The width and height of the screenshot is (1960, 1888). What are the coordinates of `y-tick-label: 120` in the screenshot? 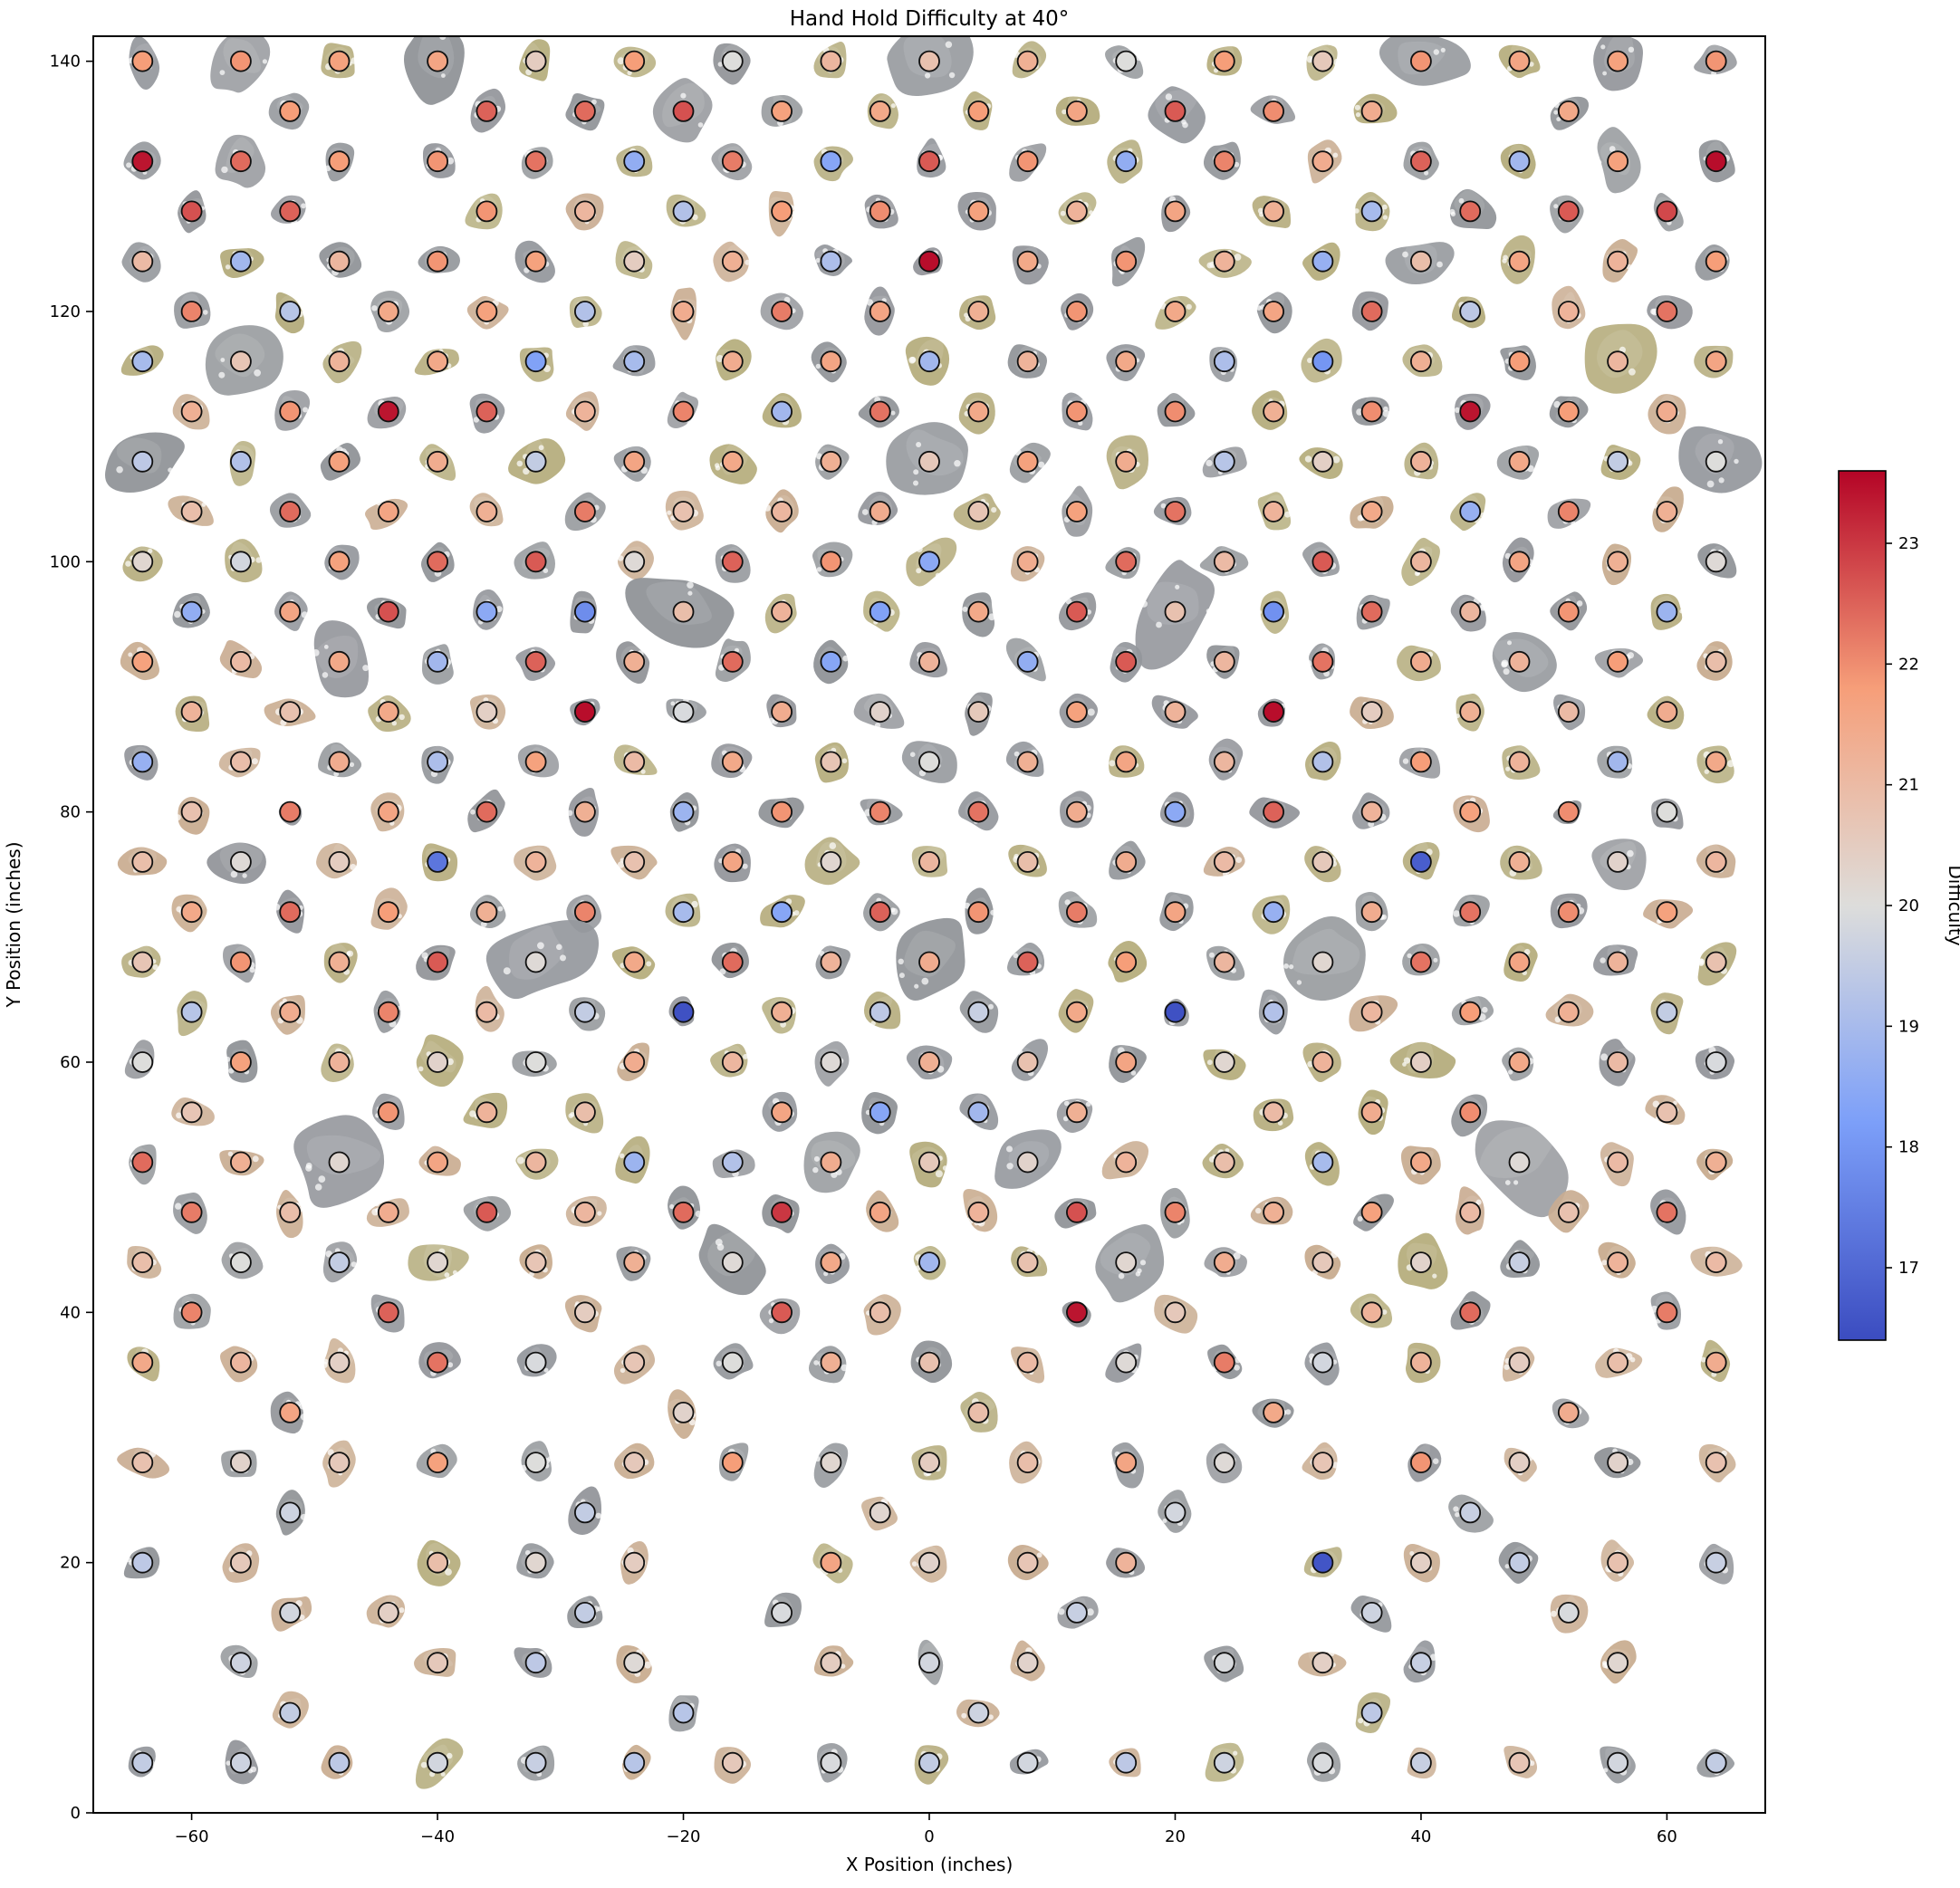 It's located at (65, 312).